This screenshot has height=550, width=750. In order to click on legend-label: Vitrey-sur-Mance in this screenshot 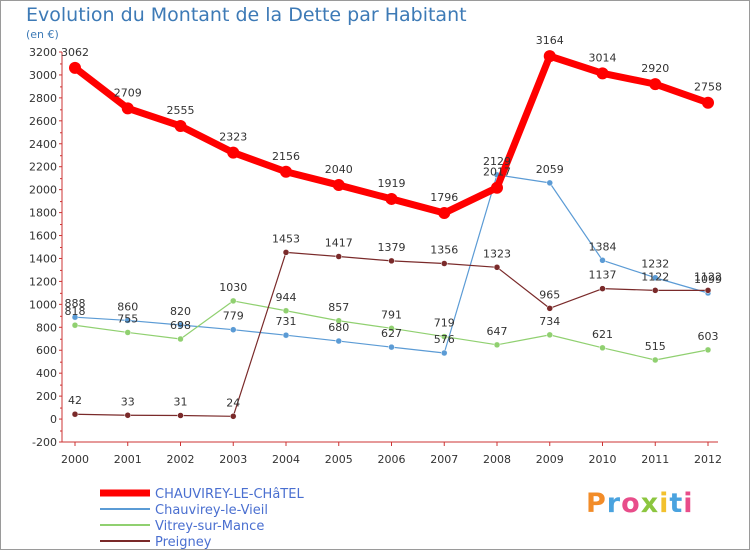, I will do `click(209, 526)`.